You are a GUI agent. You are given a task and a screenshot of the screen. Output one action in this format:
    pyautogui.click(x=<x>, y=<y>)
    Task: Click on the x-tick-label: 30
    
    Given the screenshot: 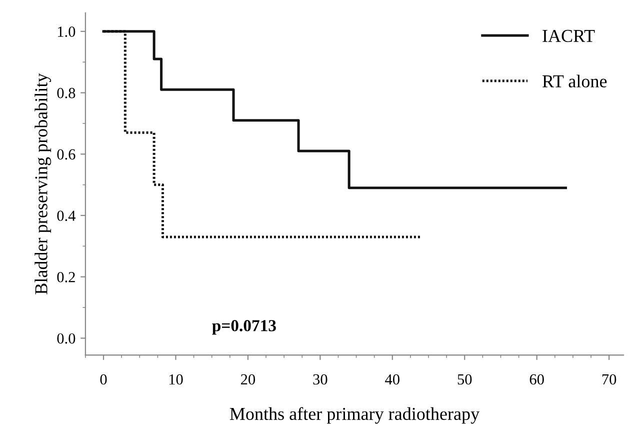 What is the action you would take?
    pyautogui.click(x=320, y=379)
    